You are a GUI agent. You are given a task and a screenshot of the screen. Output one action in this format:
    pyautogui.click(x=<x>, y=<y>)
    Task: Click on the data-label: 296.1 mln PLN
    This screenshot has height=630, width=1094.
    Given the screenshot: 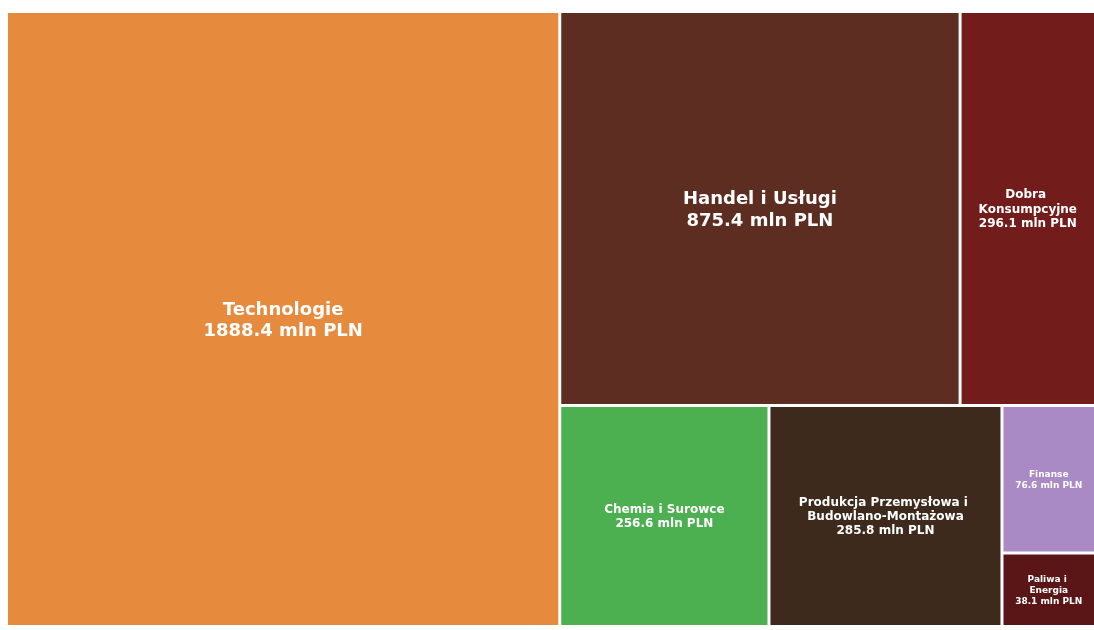 What is the action you would take?
    pyautogui.click(x=1027, y=222)
    